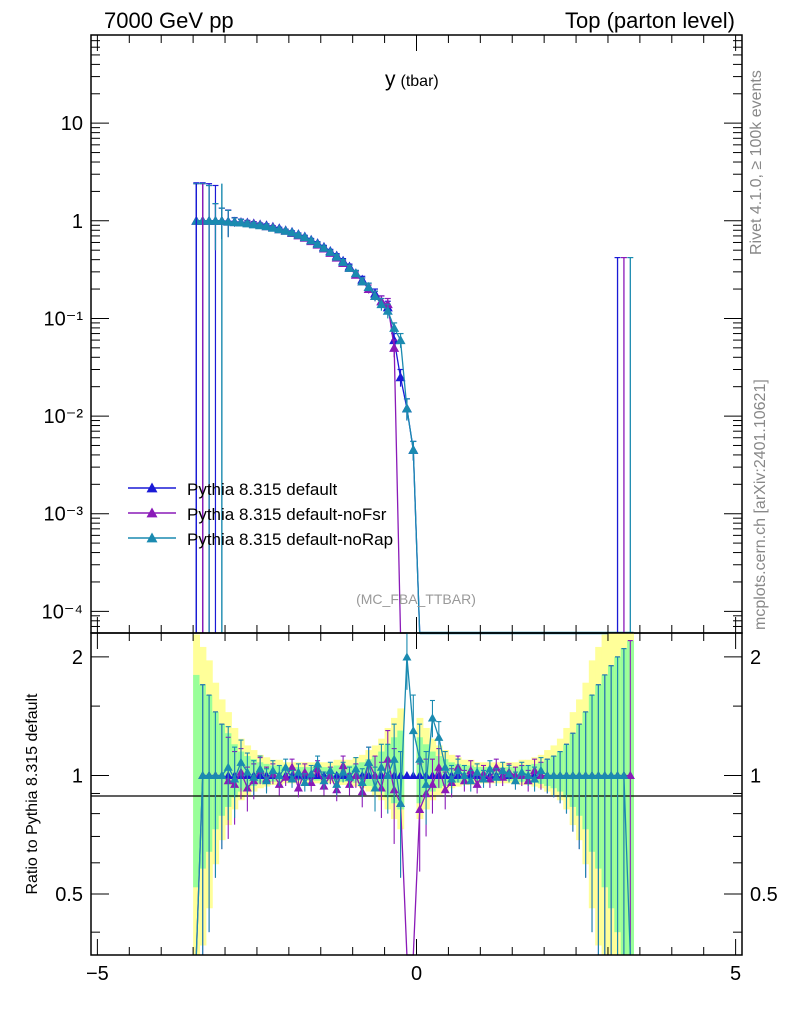 The height and width of the screenshot is (1024, 786). What do you see at coordinates (287, 514) in the screenshot?
I see `legend-label: Pythia 8.315 default-noFsr` at bounding box center [287, 514].